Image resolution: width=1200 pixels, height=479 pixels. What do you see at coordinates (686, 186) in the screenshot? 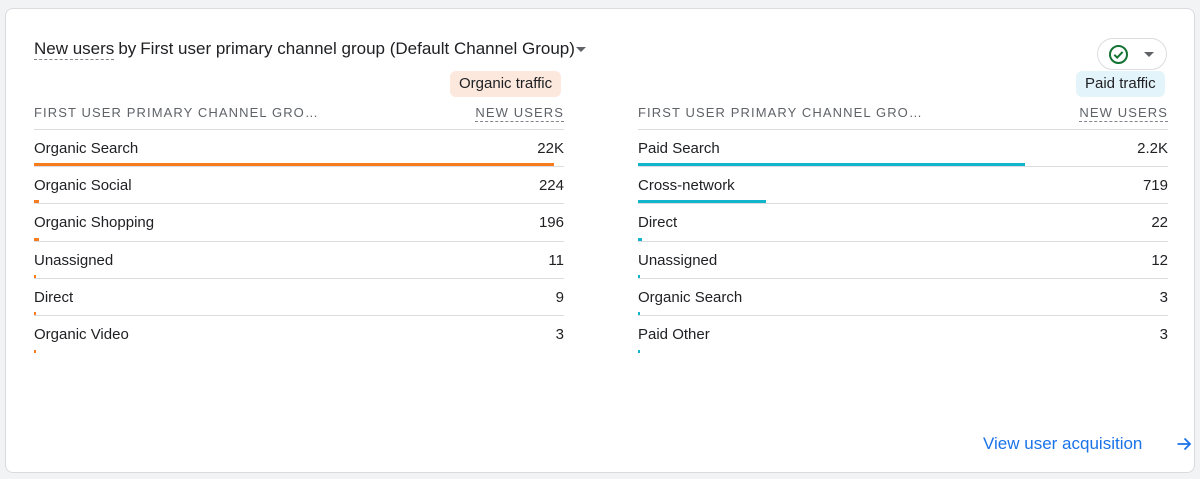
I see `row-label: Cross-network` at bounding box center [686, 186].